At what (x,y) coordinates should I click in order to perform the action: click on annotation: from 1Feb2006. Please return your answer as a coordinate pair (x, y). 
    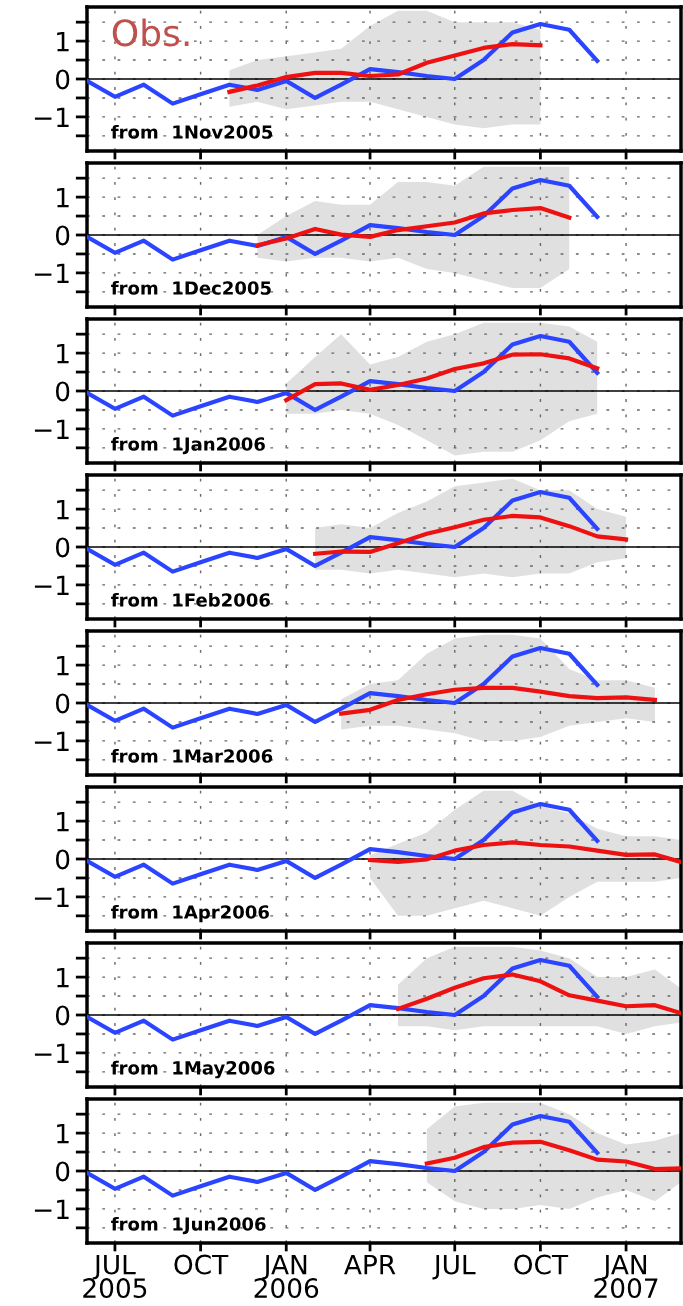
    Looking at the image, I should click on (190, 599).